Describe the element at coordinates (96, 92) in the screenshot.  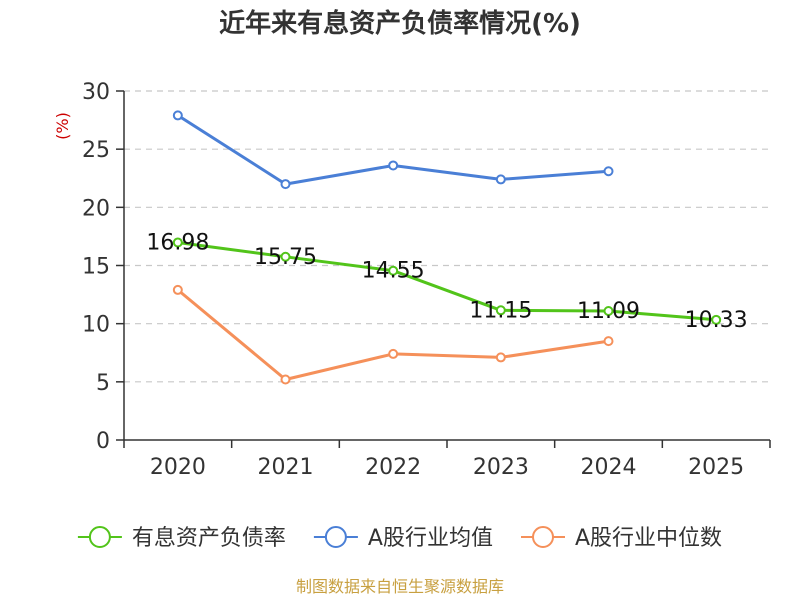
I see `y-tick-label: 30` at that location.